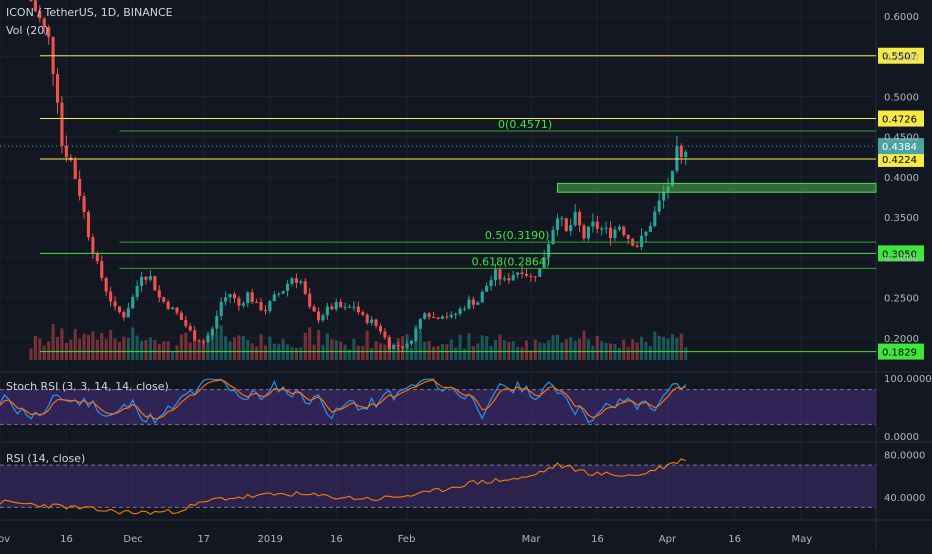 This screenshot has width=932, height=554. What do you see at coordinates (597, 539) in the screenshot?
I see `x-tick-label: 16` at bounding box center [597, 539].